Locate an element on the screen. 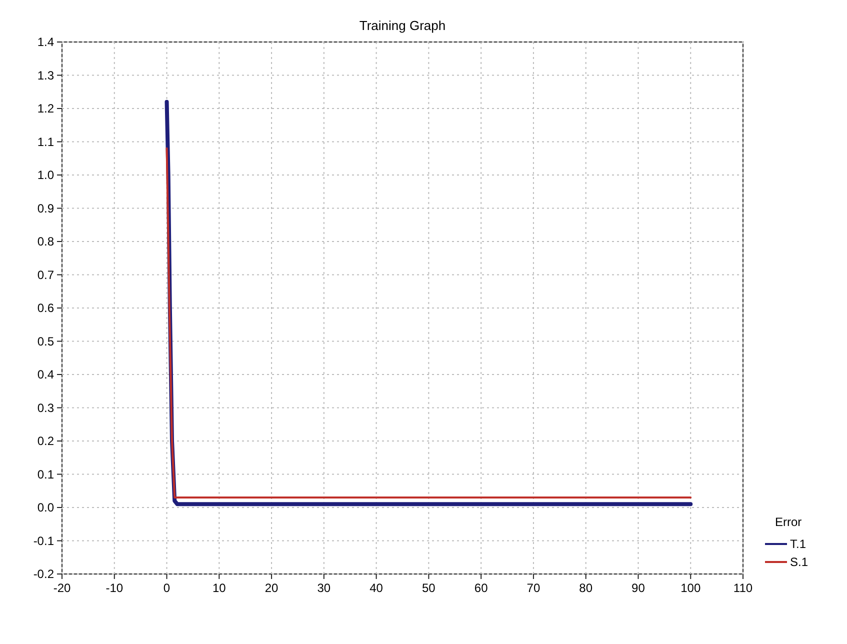 This screenshot has width=847, height=644. y-tick-label: 0.3 is located at coordinates (45, 407).